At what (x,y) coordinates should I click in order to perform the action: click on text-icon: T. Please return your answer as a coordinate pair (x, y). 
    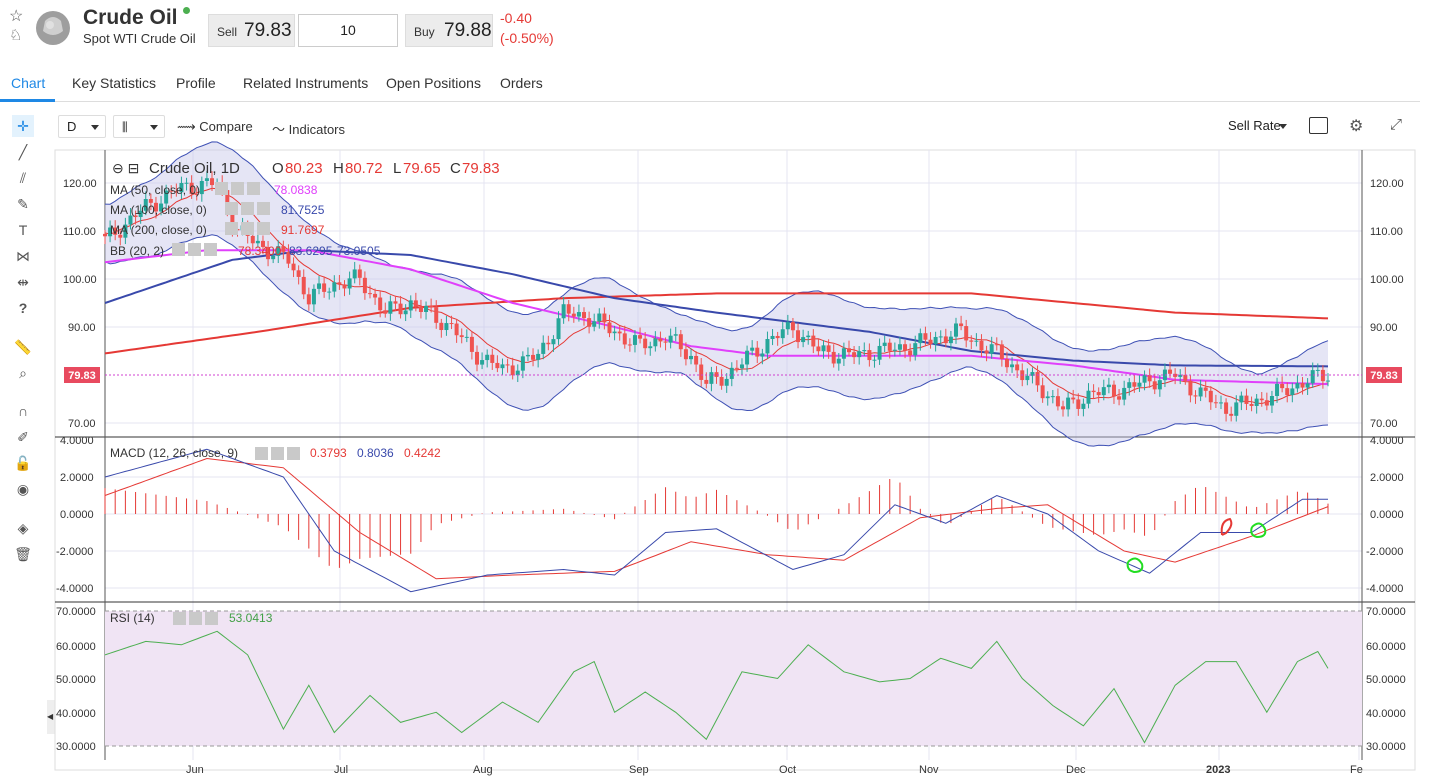
    Looking at the image, I should click on (23, 230).